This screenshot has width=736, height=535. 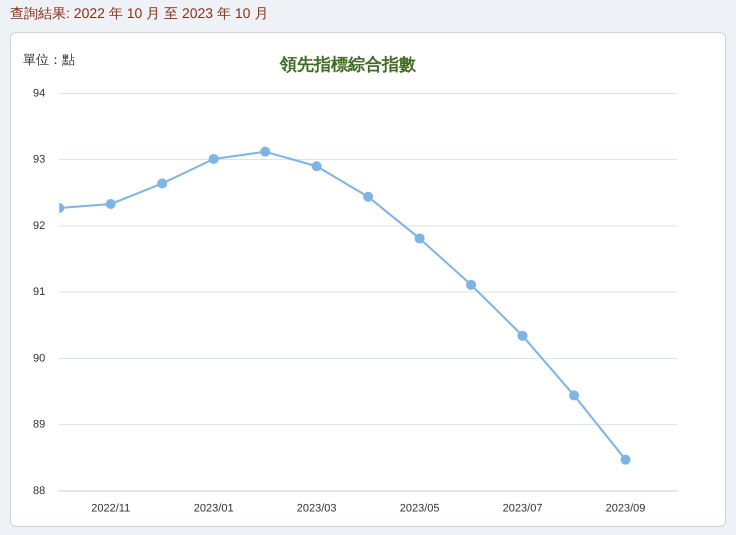 What do you see at coordinates (39, 93) in the screenshot?
I see `y-tick-label: 94` at bounding box center [39, 93].